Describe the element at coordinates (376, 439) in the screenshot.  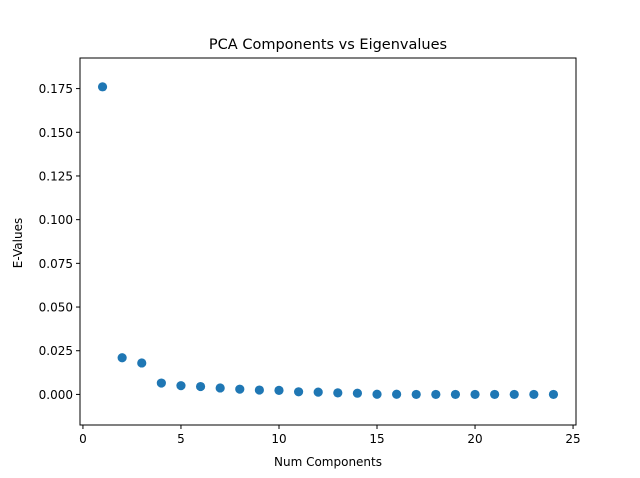
I see `x-tick-label: 15` at that location.